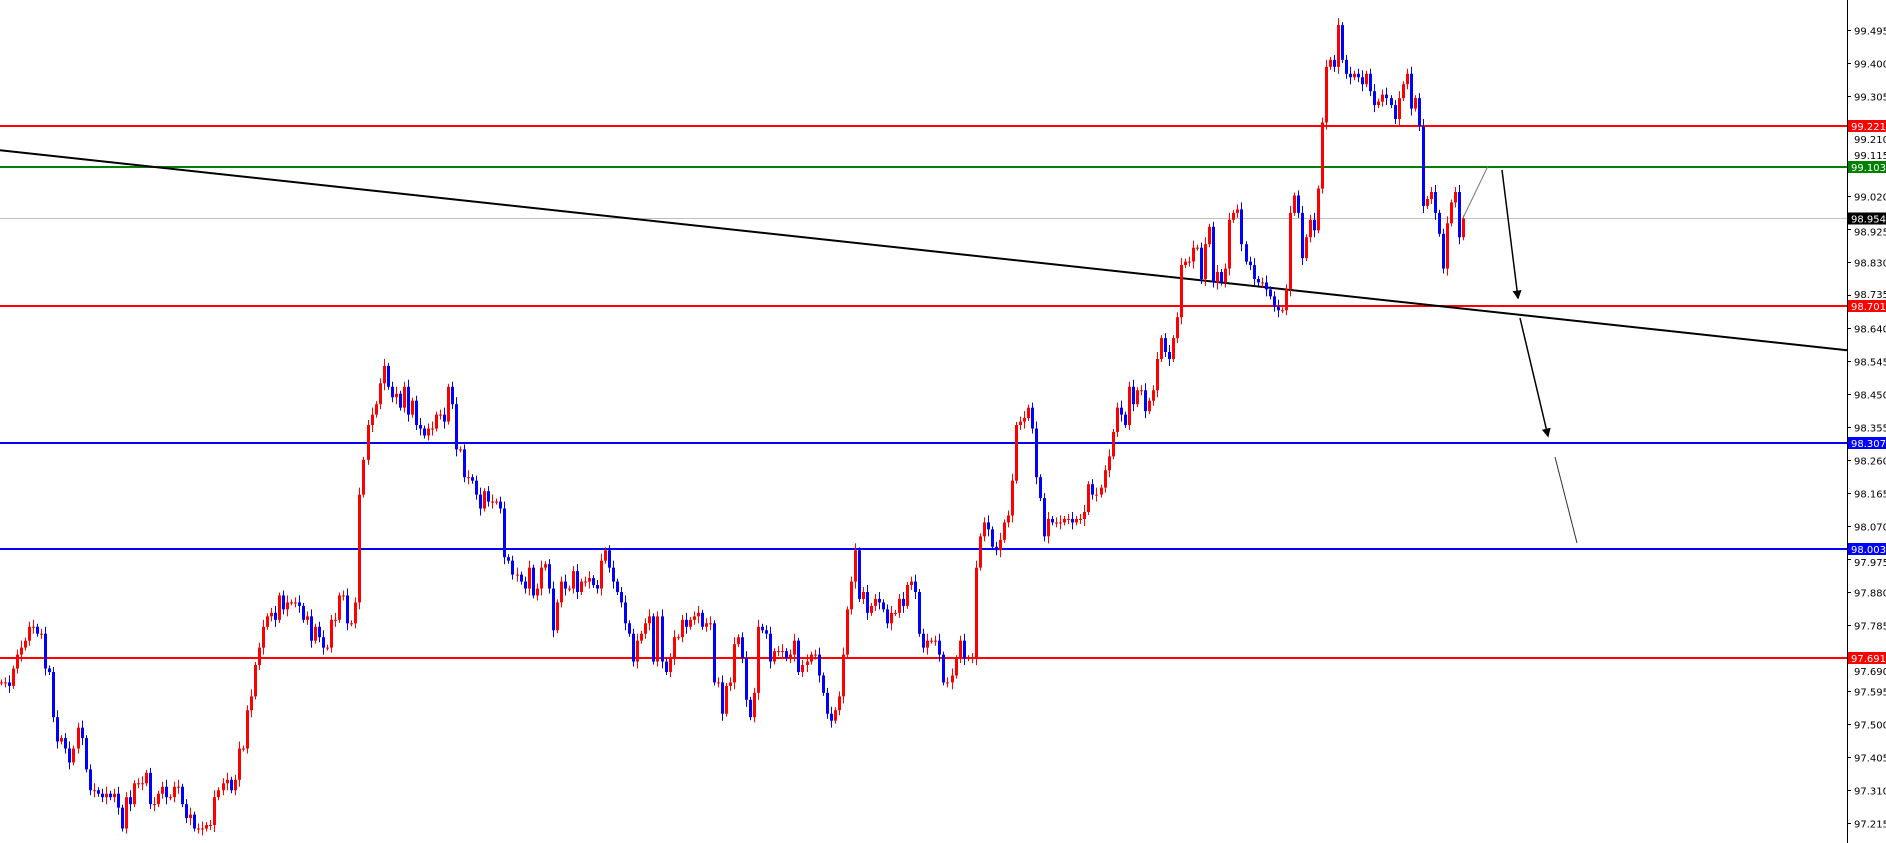 This screenshot has height=843, width=1886. Describe the element at coordinates (1870, 495) in the screenshot. I see `y-tick-label: 98.165` at that location.